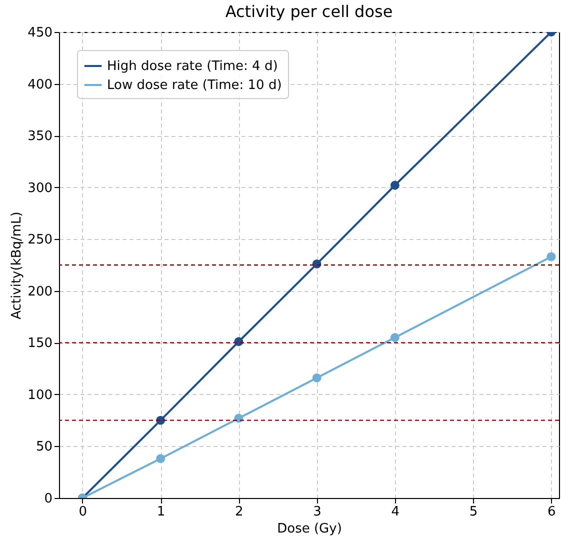  I want to click on y-tick-label: 400, so click(40, 84).